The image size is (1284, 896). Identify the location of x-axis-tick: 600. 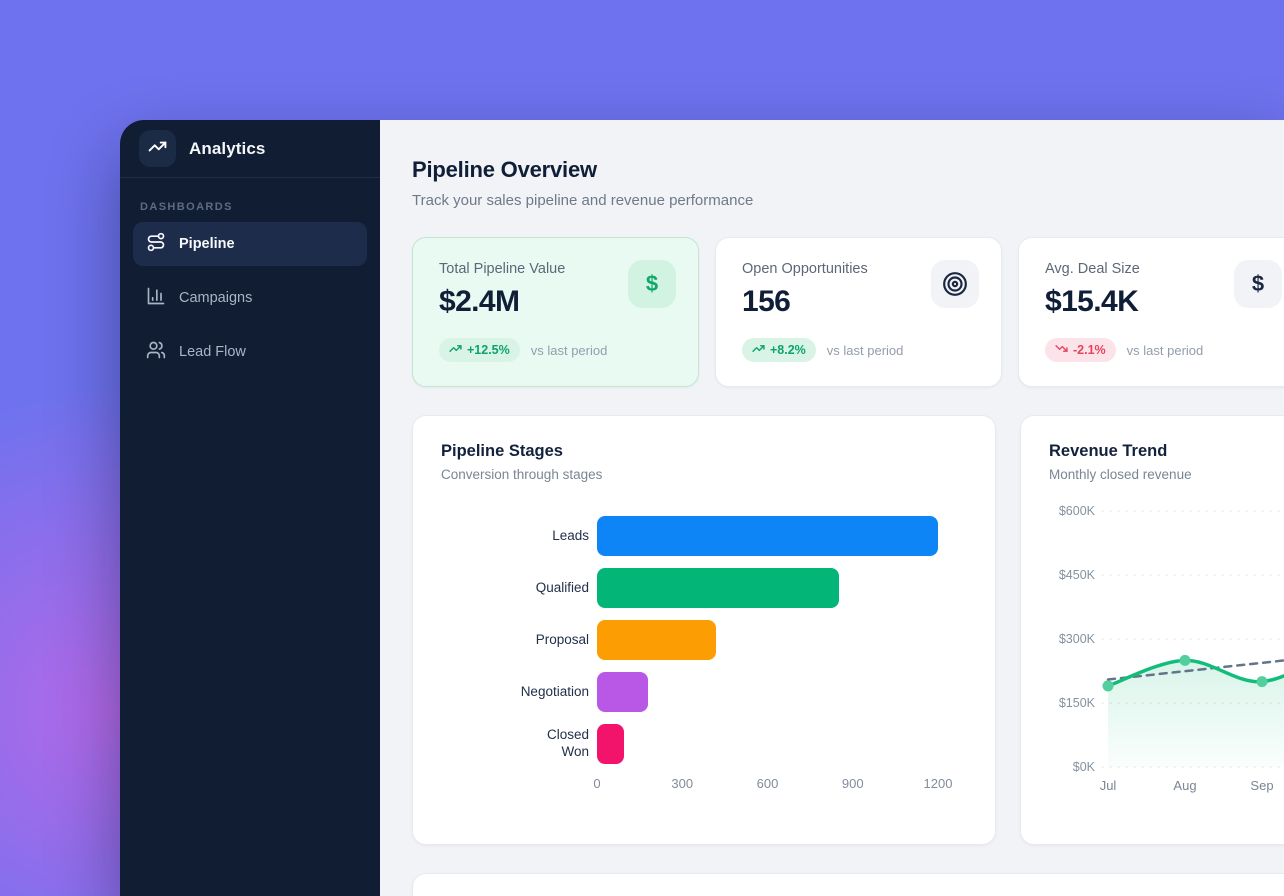
(767, 783).